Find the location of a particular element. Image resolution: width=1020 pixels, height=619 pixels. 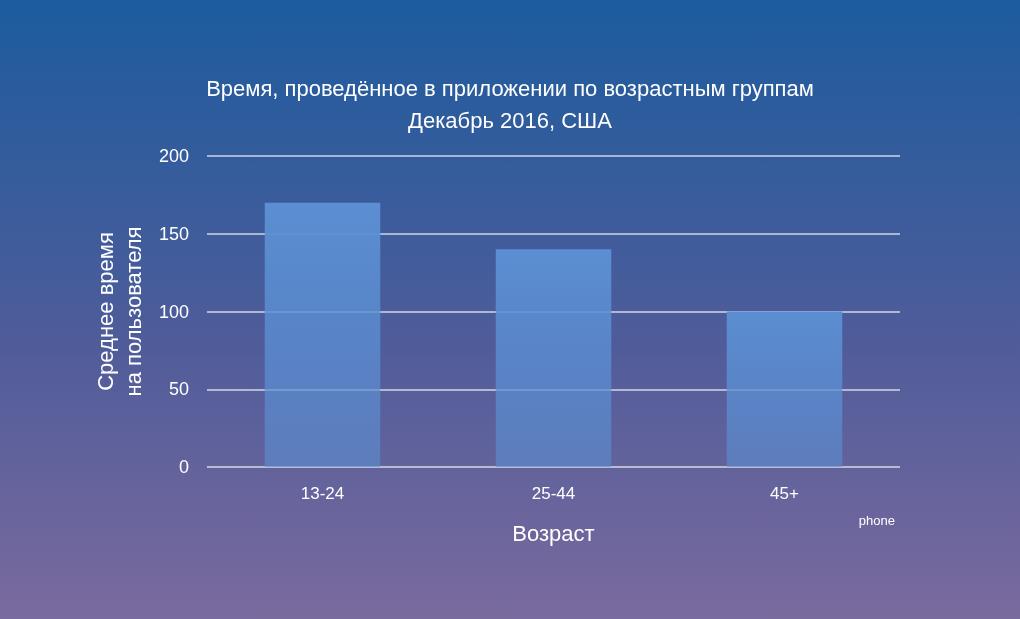

chart-title: Время, проведённое в приложении по возрастным группам is located at coordinates (510, 88).